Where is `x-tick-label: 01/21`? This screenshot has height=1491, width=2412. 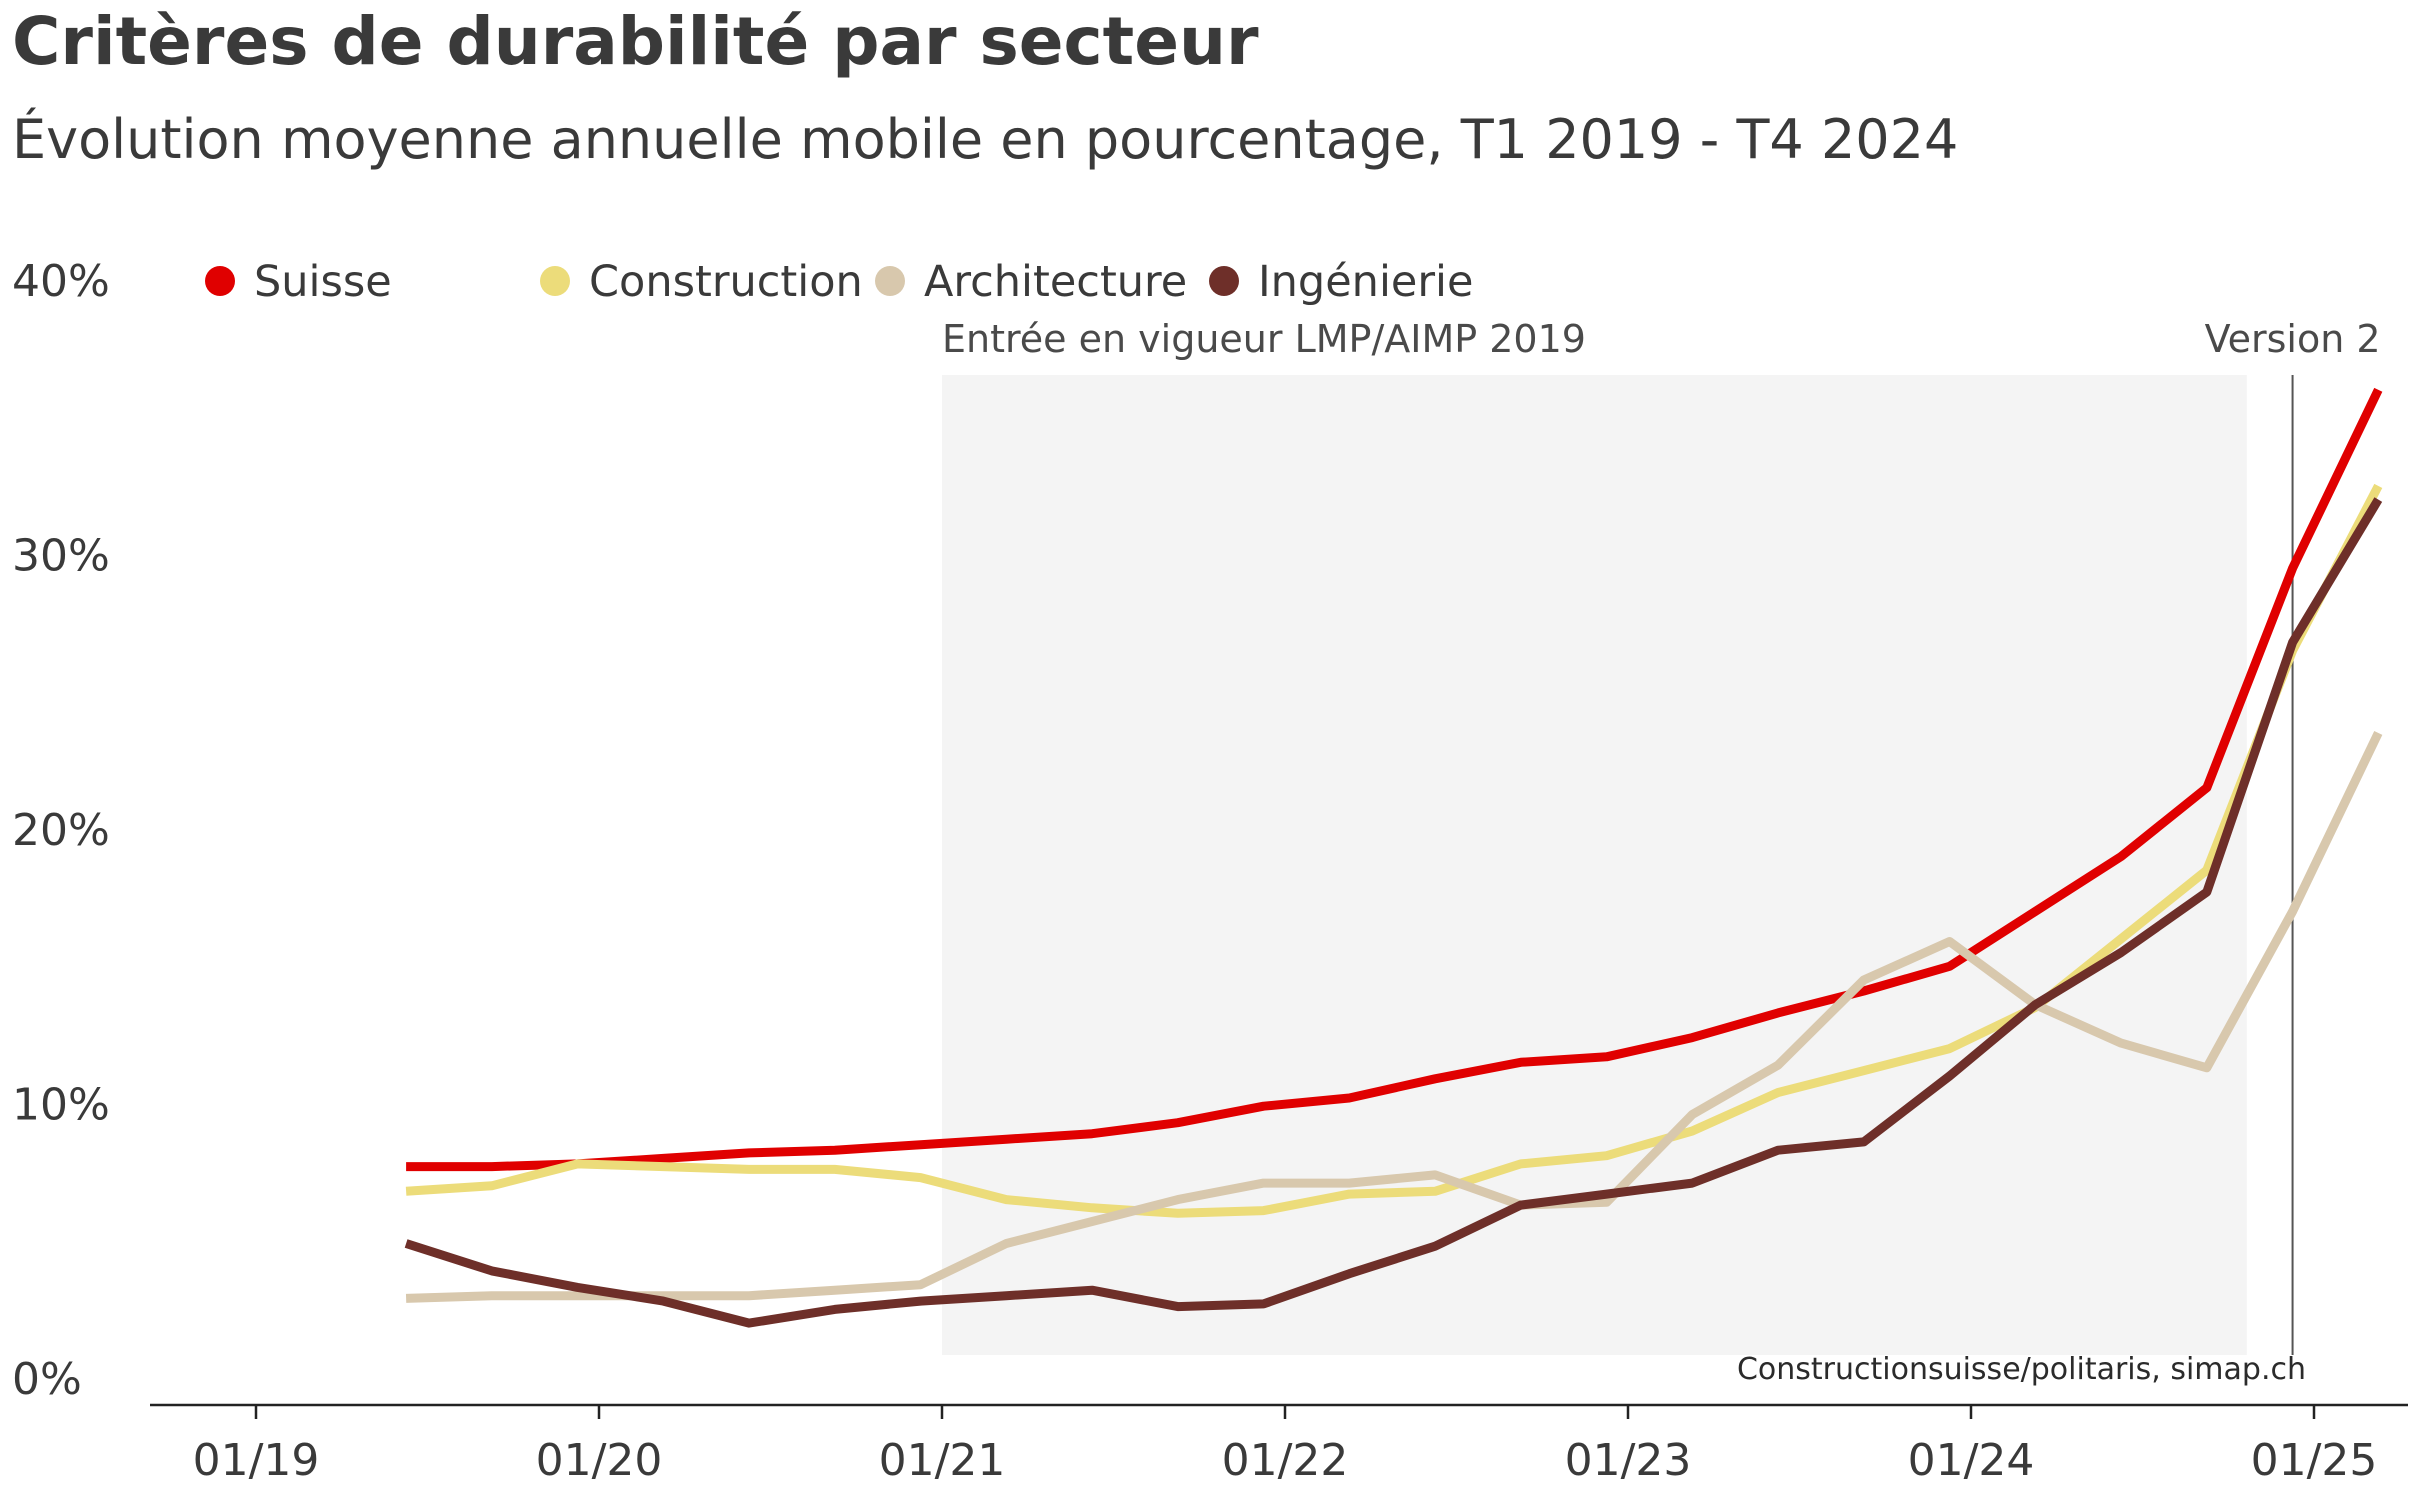 x-tick-label: 01/21 is located at coordinates (942, 1460).